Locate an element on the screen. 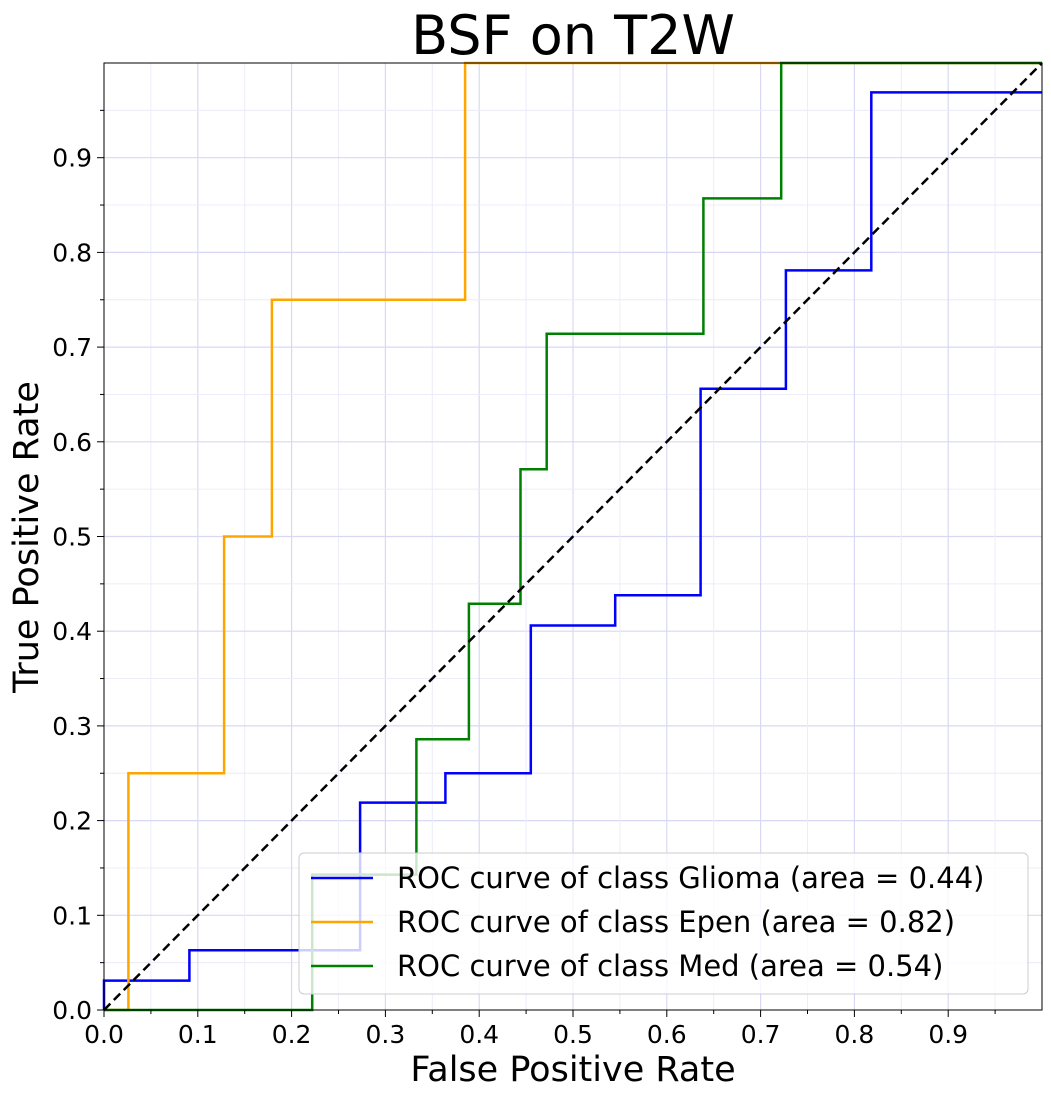  y-tick-label: 0.7 is located at coordinates (72, 347).